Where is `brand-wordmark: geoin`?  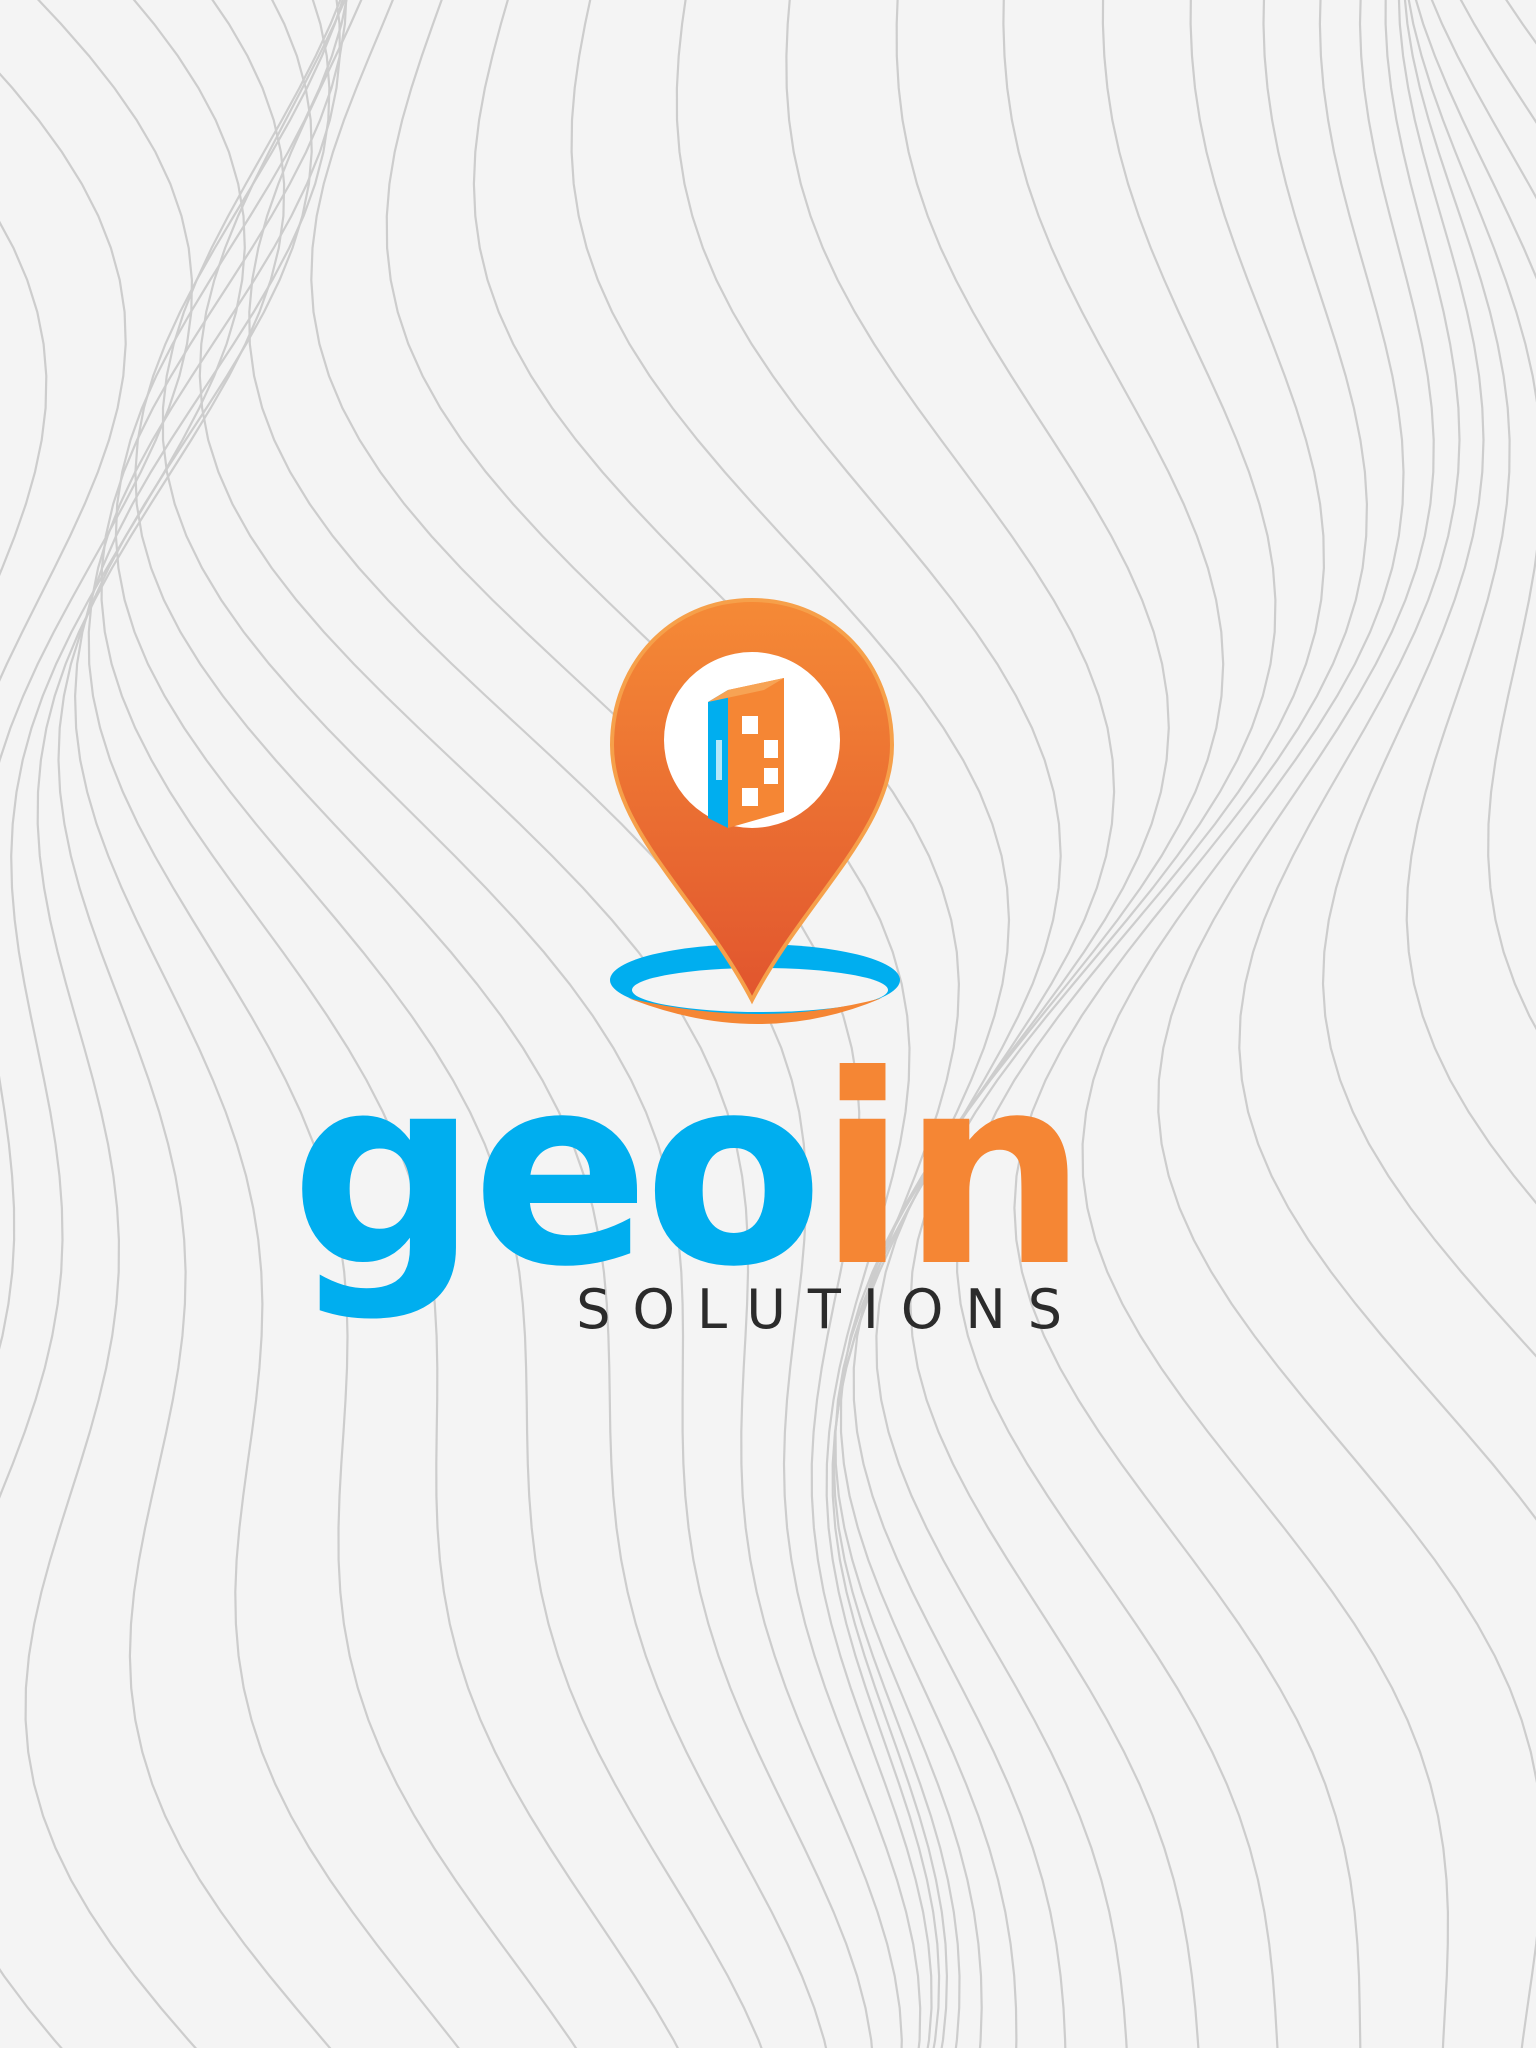
brand-wordmark: geoin is located at coordinates (686, 1171).